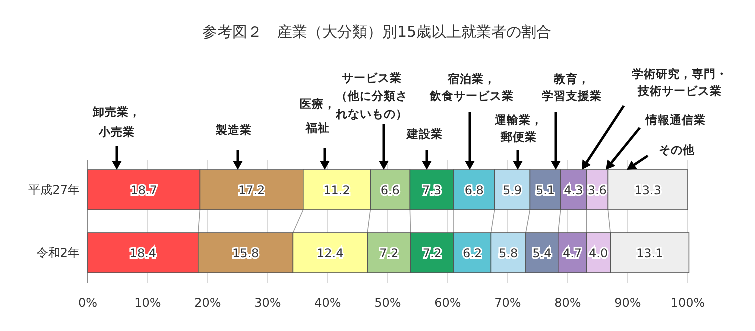 This screenshot has width=755, height=331. I want to click on data-label: 11.2, so click(337, 191).